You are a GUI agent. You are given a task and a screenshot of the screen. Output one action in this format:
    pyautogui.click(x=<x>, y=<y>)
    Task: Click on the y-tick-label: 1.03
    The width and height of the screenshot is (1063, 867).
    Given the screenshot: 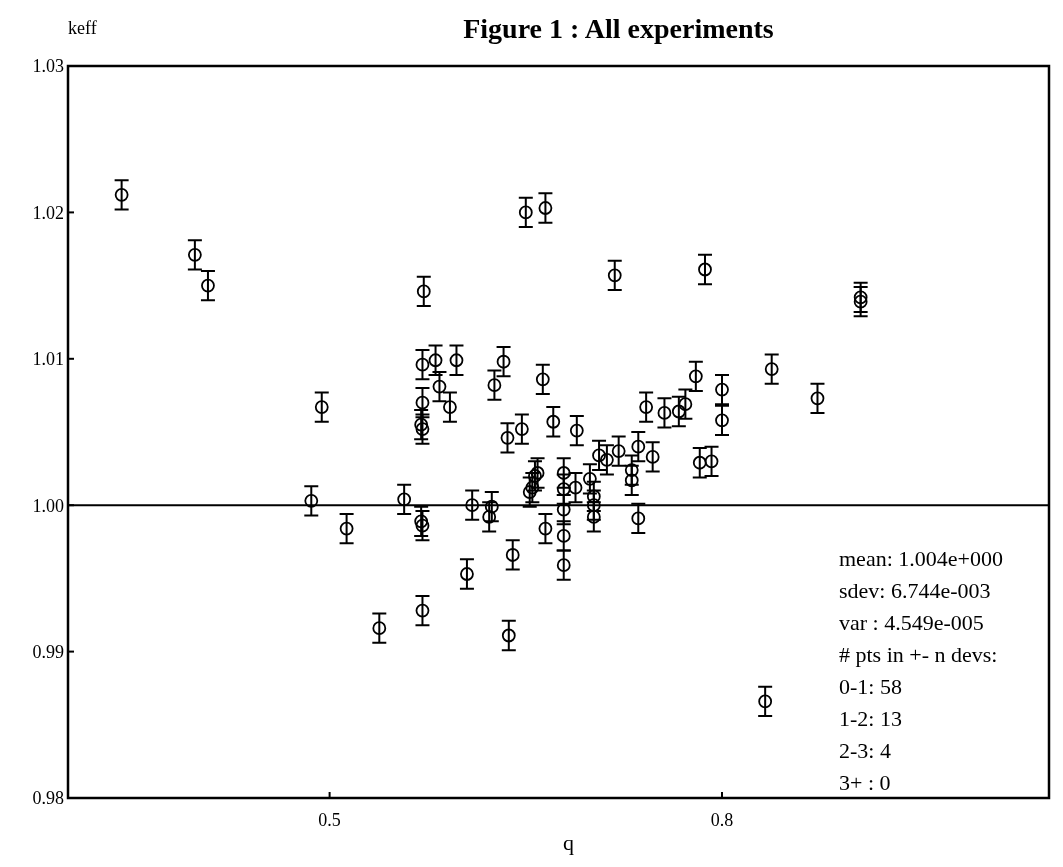 What is the action you would take?
    pyautogui.click(x=48, y=66)
    